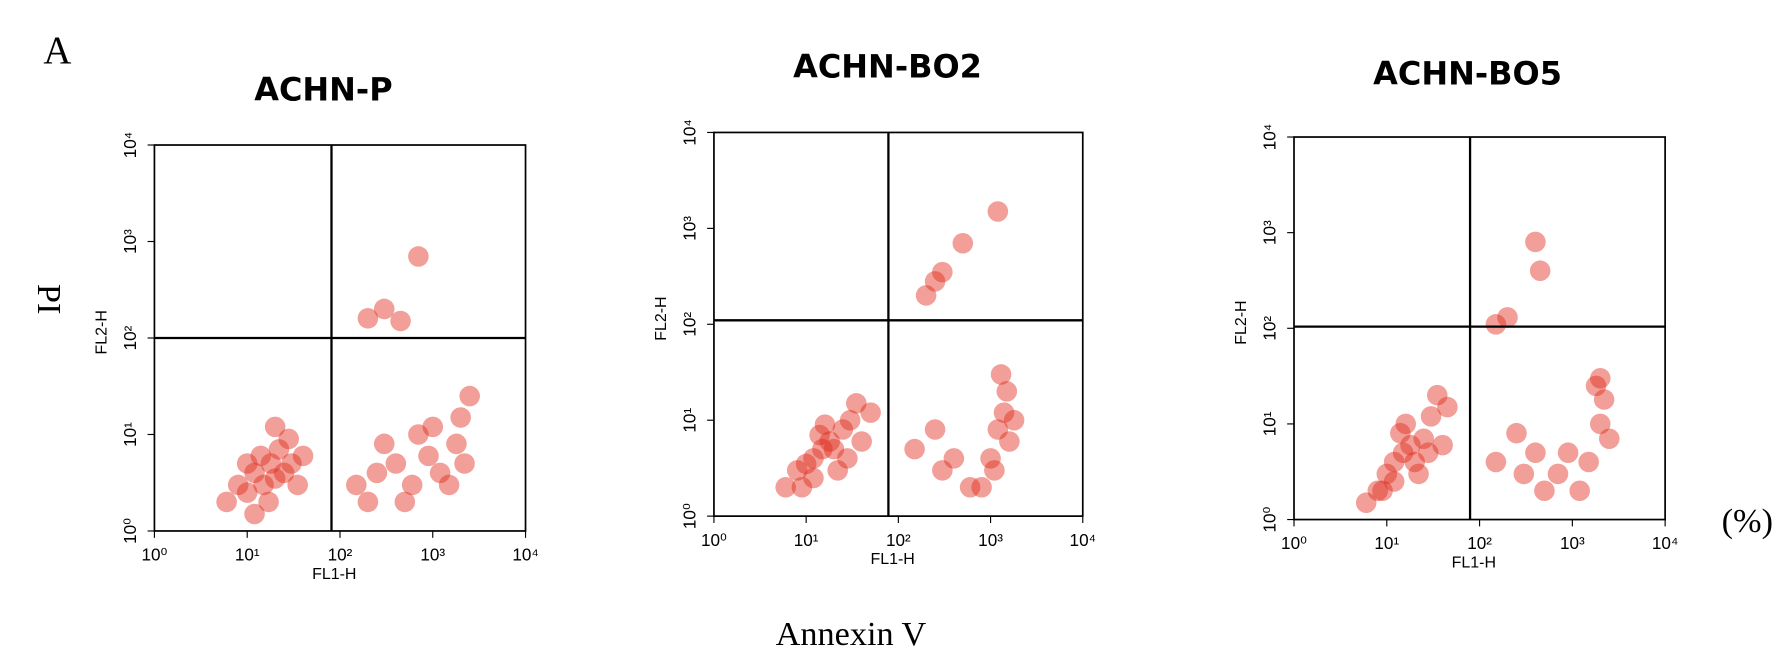  What do you see at coordinates (661, 318) in the screenshot?
I see `y-axis-label: FL2-H` at bounding box center [661, 318].